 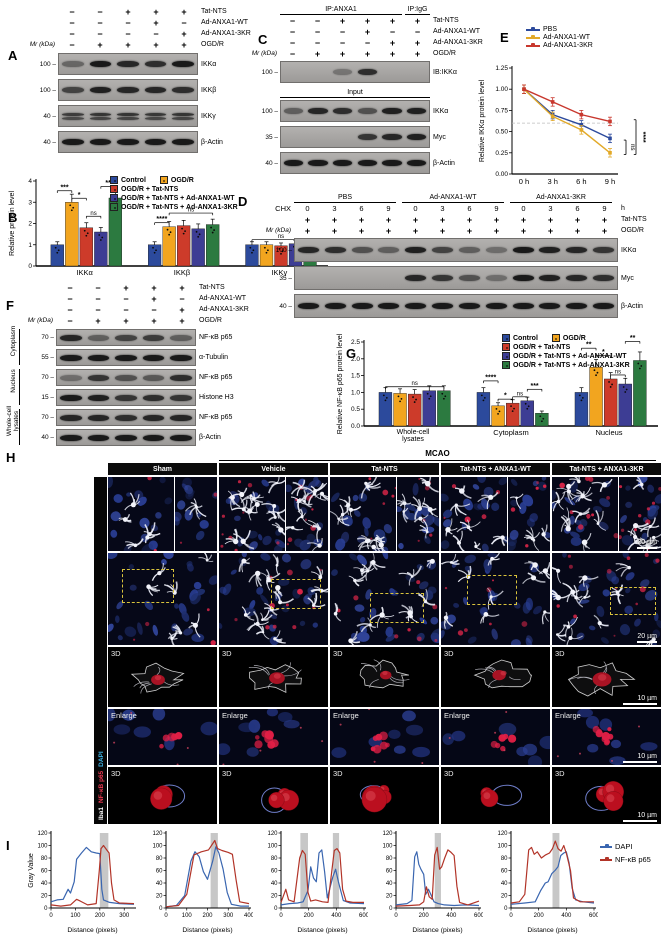 What do you see at coordinates (346, 92) in the screenshot?
I see `input-header-row: Input` at bounding box center [346, 92].